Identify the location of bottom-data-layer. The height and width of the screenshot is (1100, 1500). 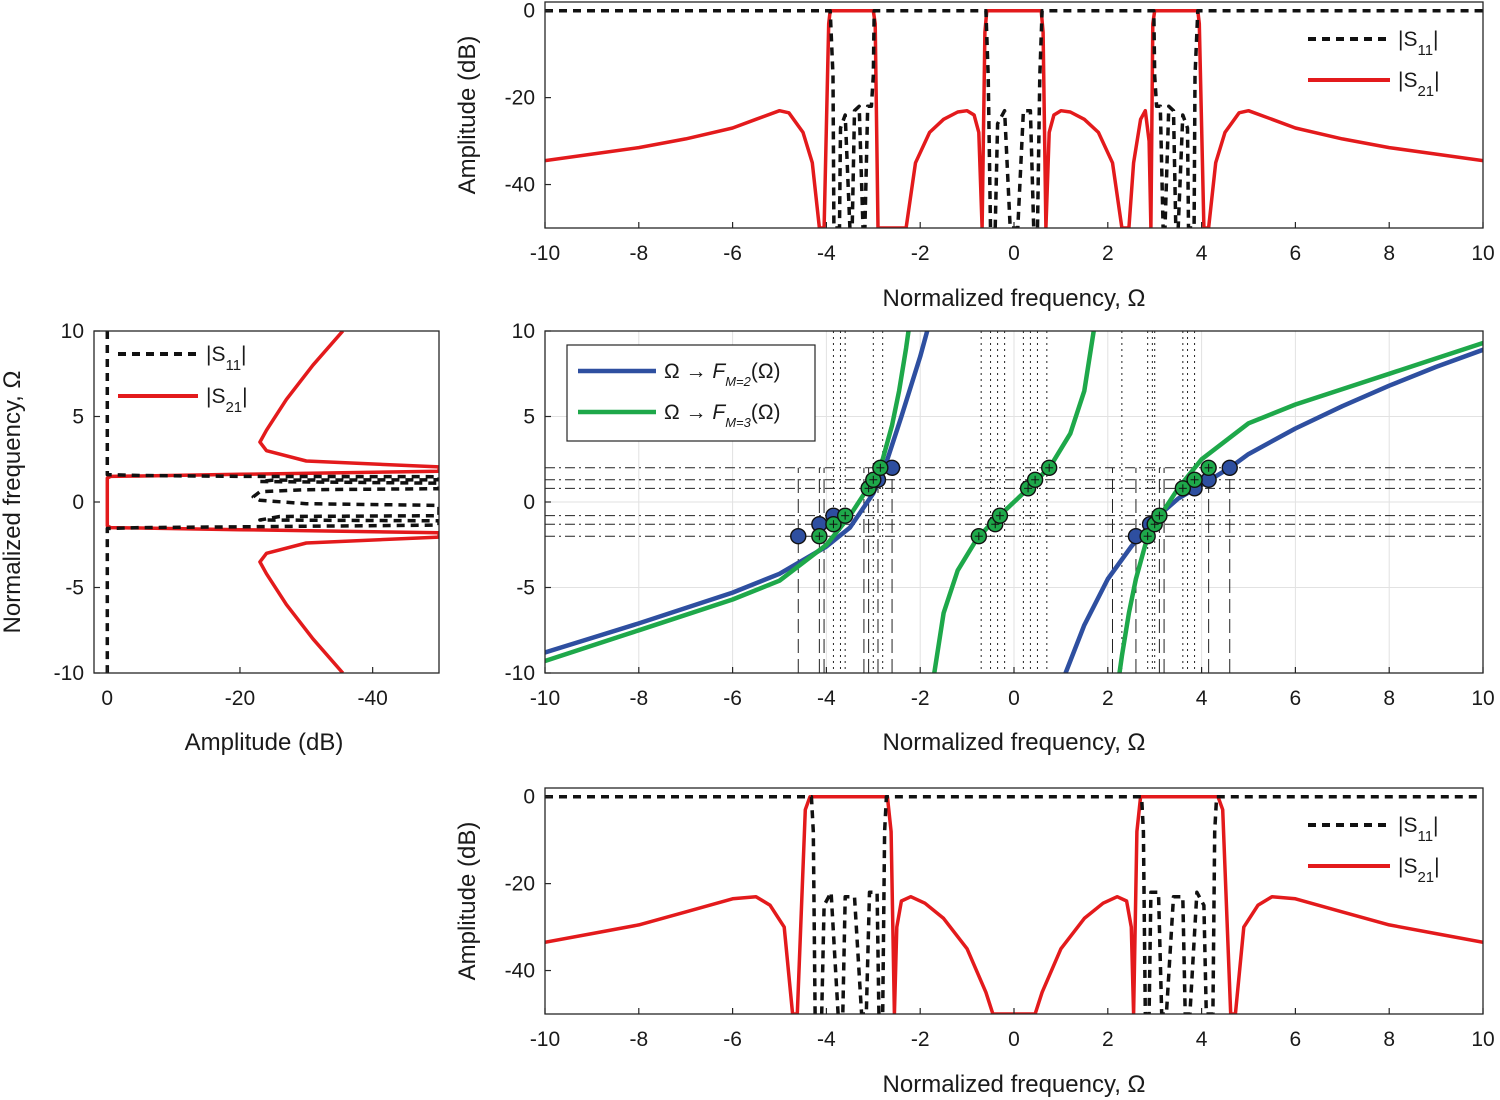
(1014, 904).